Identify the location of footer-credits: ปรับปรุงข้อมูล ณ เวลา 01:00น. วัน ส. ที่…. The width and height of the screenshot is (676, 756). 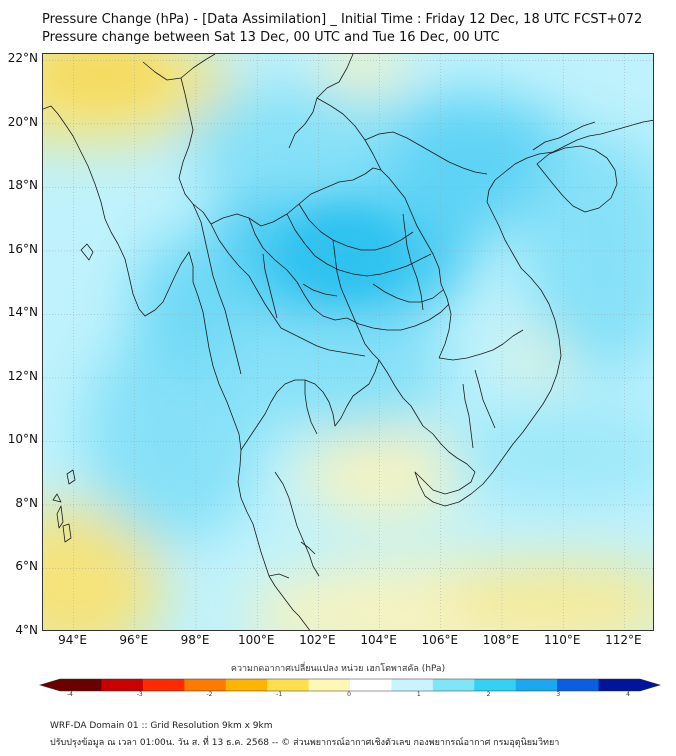
(305, 743).